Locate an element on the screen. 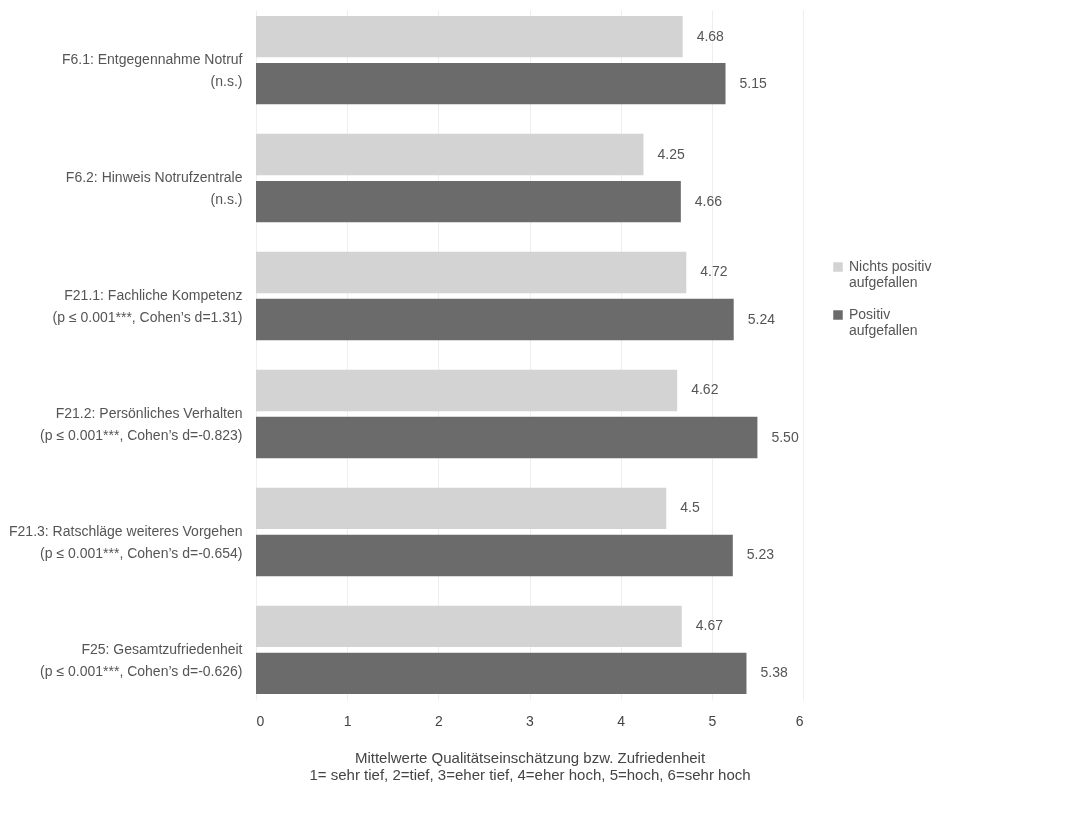 The width and height of the screenshot is (1089, 834). data-label: 4.72 is located at coordinates (714, 271).